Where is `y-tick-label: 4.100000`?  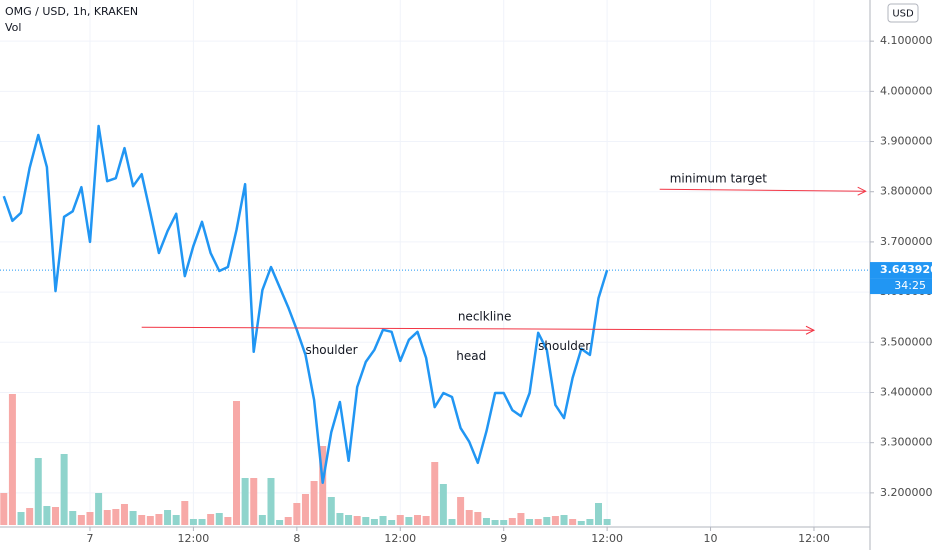
y-tick-label: 4.100000 is located at coordinates (906, 40).